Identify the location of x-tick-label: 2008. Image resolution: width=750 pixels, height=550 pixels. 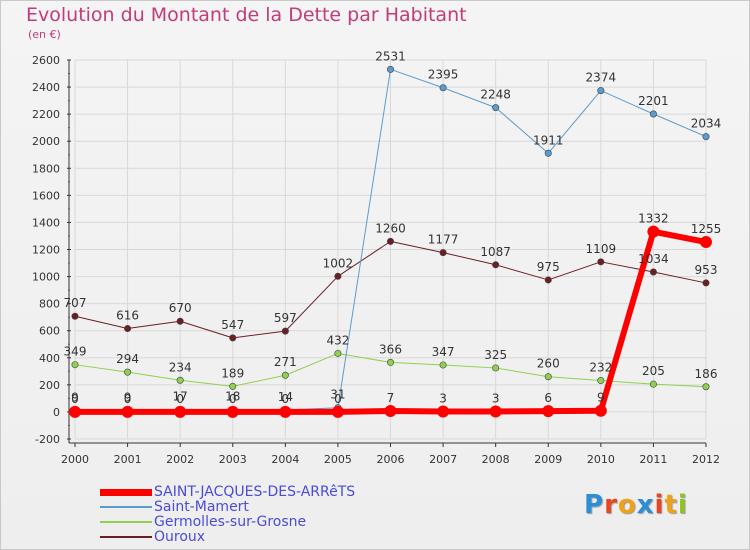
(496, 459).